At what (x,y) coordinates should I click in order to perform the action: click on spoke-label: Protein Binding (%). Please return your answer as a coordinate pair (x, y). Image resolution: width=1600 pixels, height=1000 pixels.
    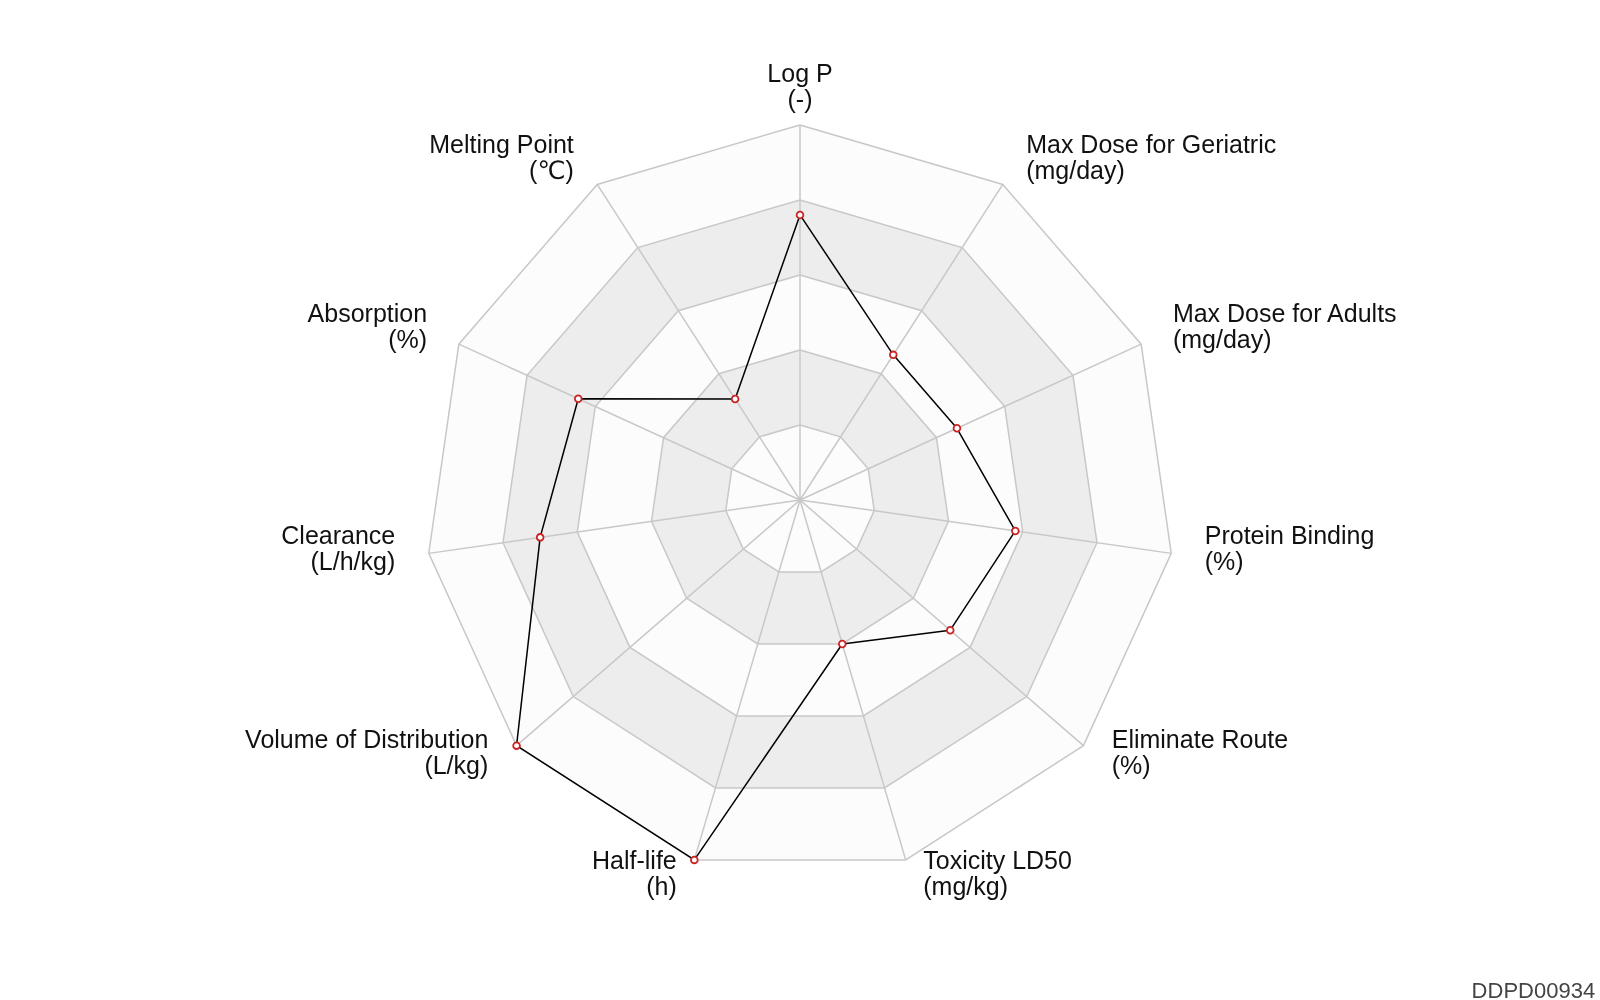
    Looking at the image, I should click on (1289, 547).